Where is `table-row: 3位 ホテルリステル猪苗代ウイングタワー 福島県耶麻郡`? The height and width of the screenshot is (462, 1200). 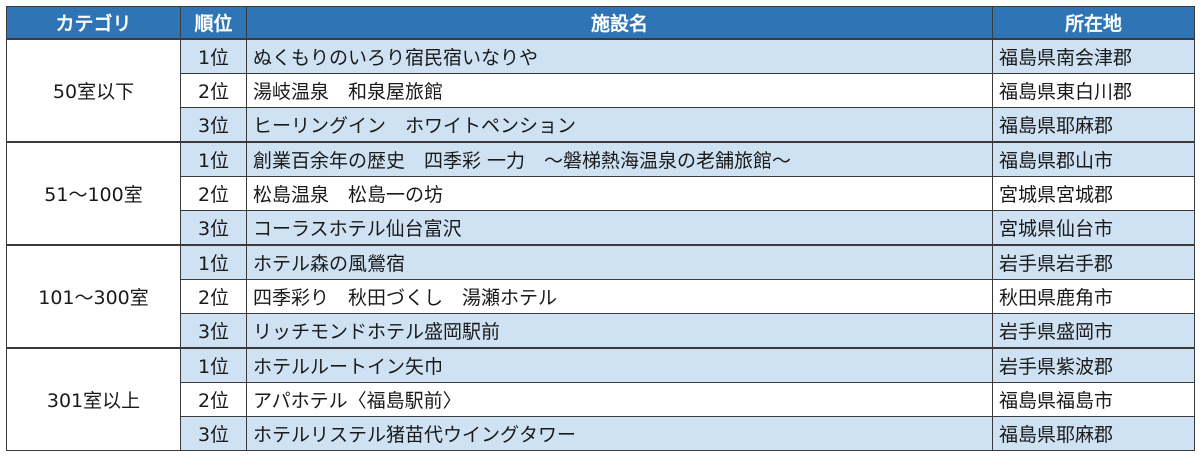 table-row: 3位 ホテルリステル猪苗代ウイングタワー 福島県耶麻郡 is located at coordinates (601, 433).